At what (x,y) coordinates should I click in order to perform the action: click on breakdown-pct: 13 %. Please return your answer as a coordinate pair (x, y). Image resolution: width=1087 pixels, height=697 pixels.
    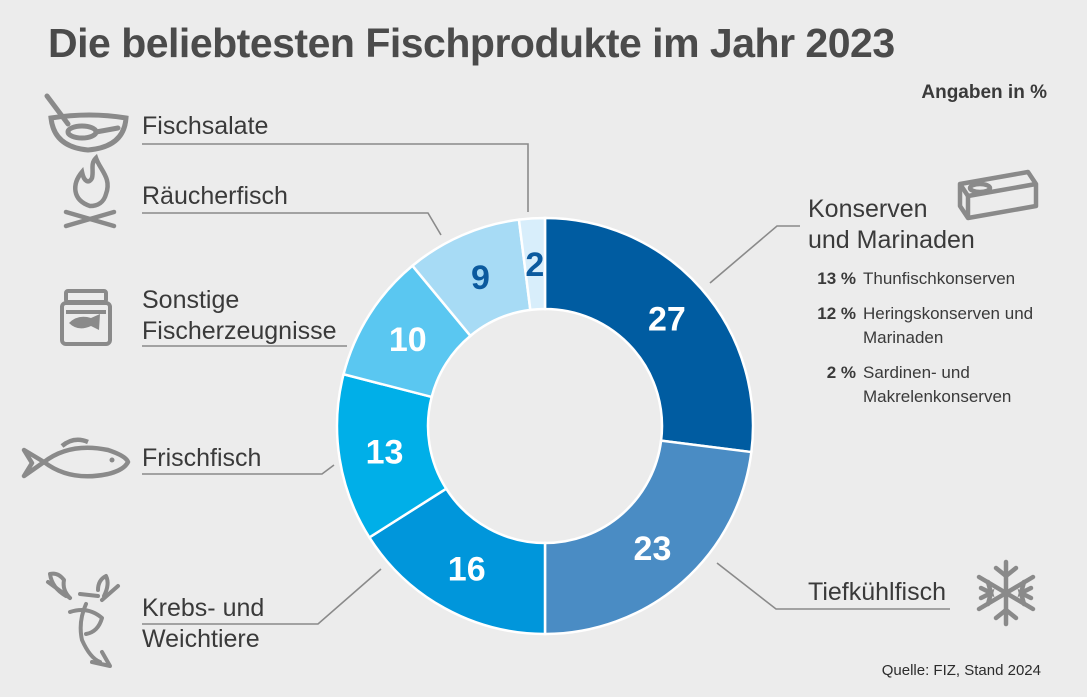
    Looking at the image, I should click on (836, 278).